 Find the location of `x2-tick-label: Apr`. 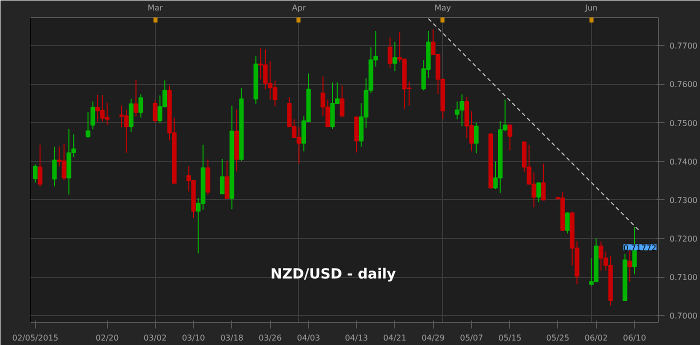

x2-tick-label: Apr is located at coordinates (299, 8).